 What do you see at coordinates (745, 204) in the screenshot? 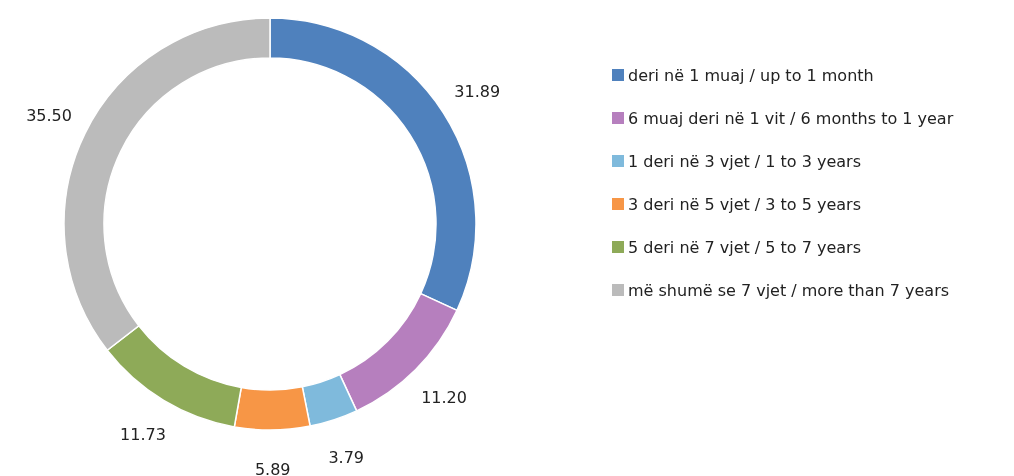
I see `legend-label: 3 deri në 5 vjet / 3 to 5 years` at bounding box center [745, 204].